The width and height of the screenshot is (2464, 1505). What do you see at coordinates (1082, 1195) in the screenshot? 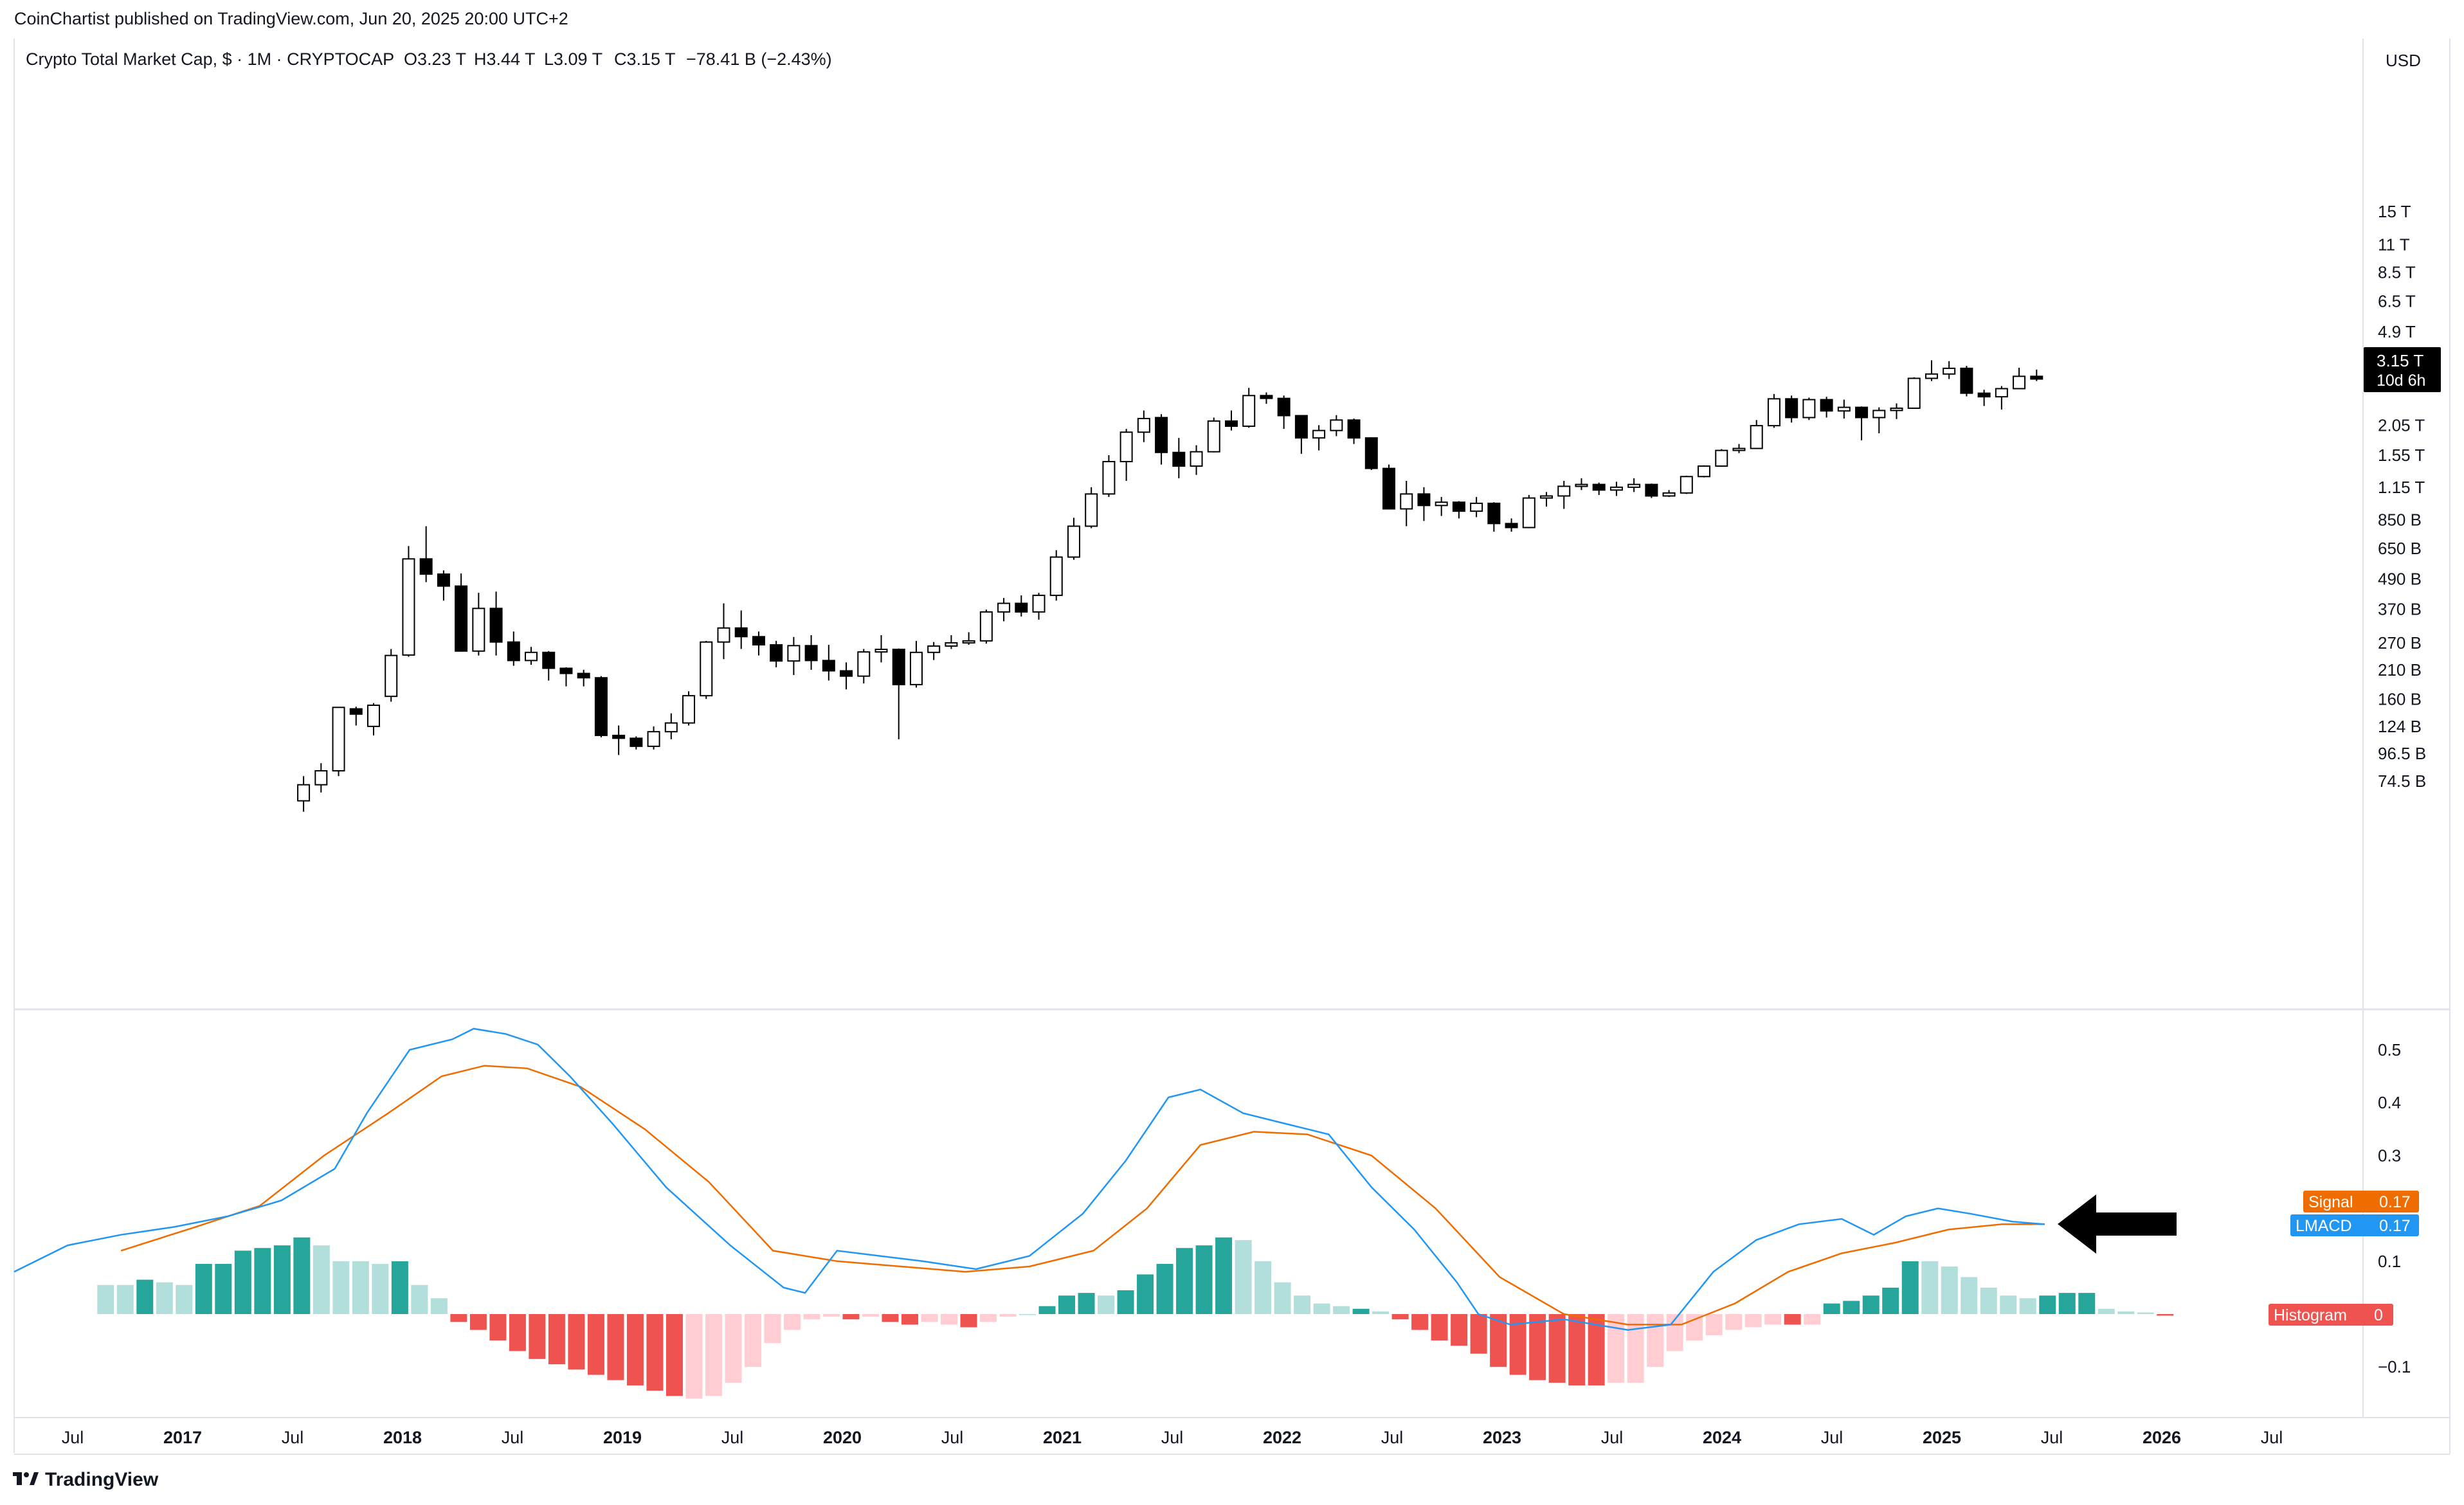
I see `signal-line` at bounding box center [1082, 1195].